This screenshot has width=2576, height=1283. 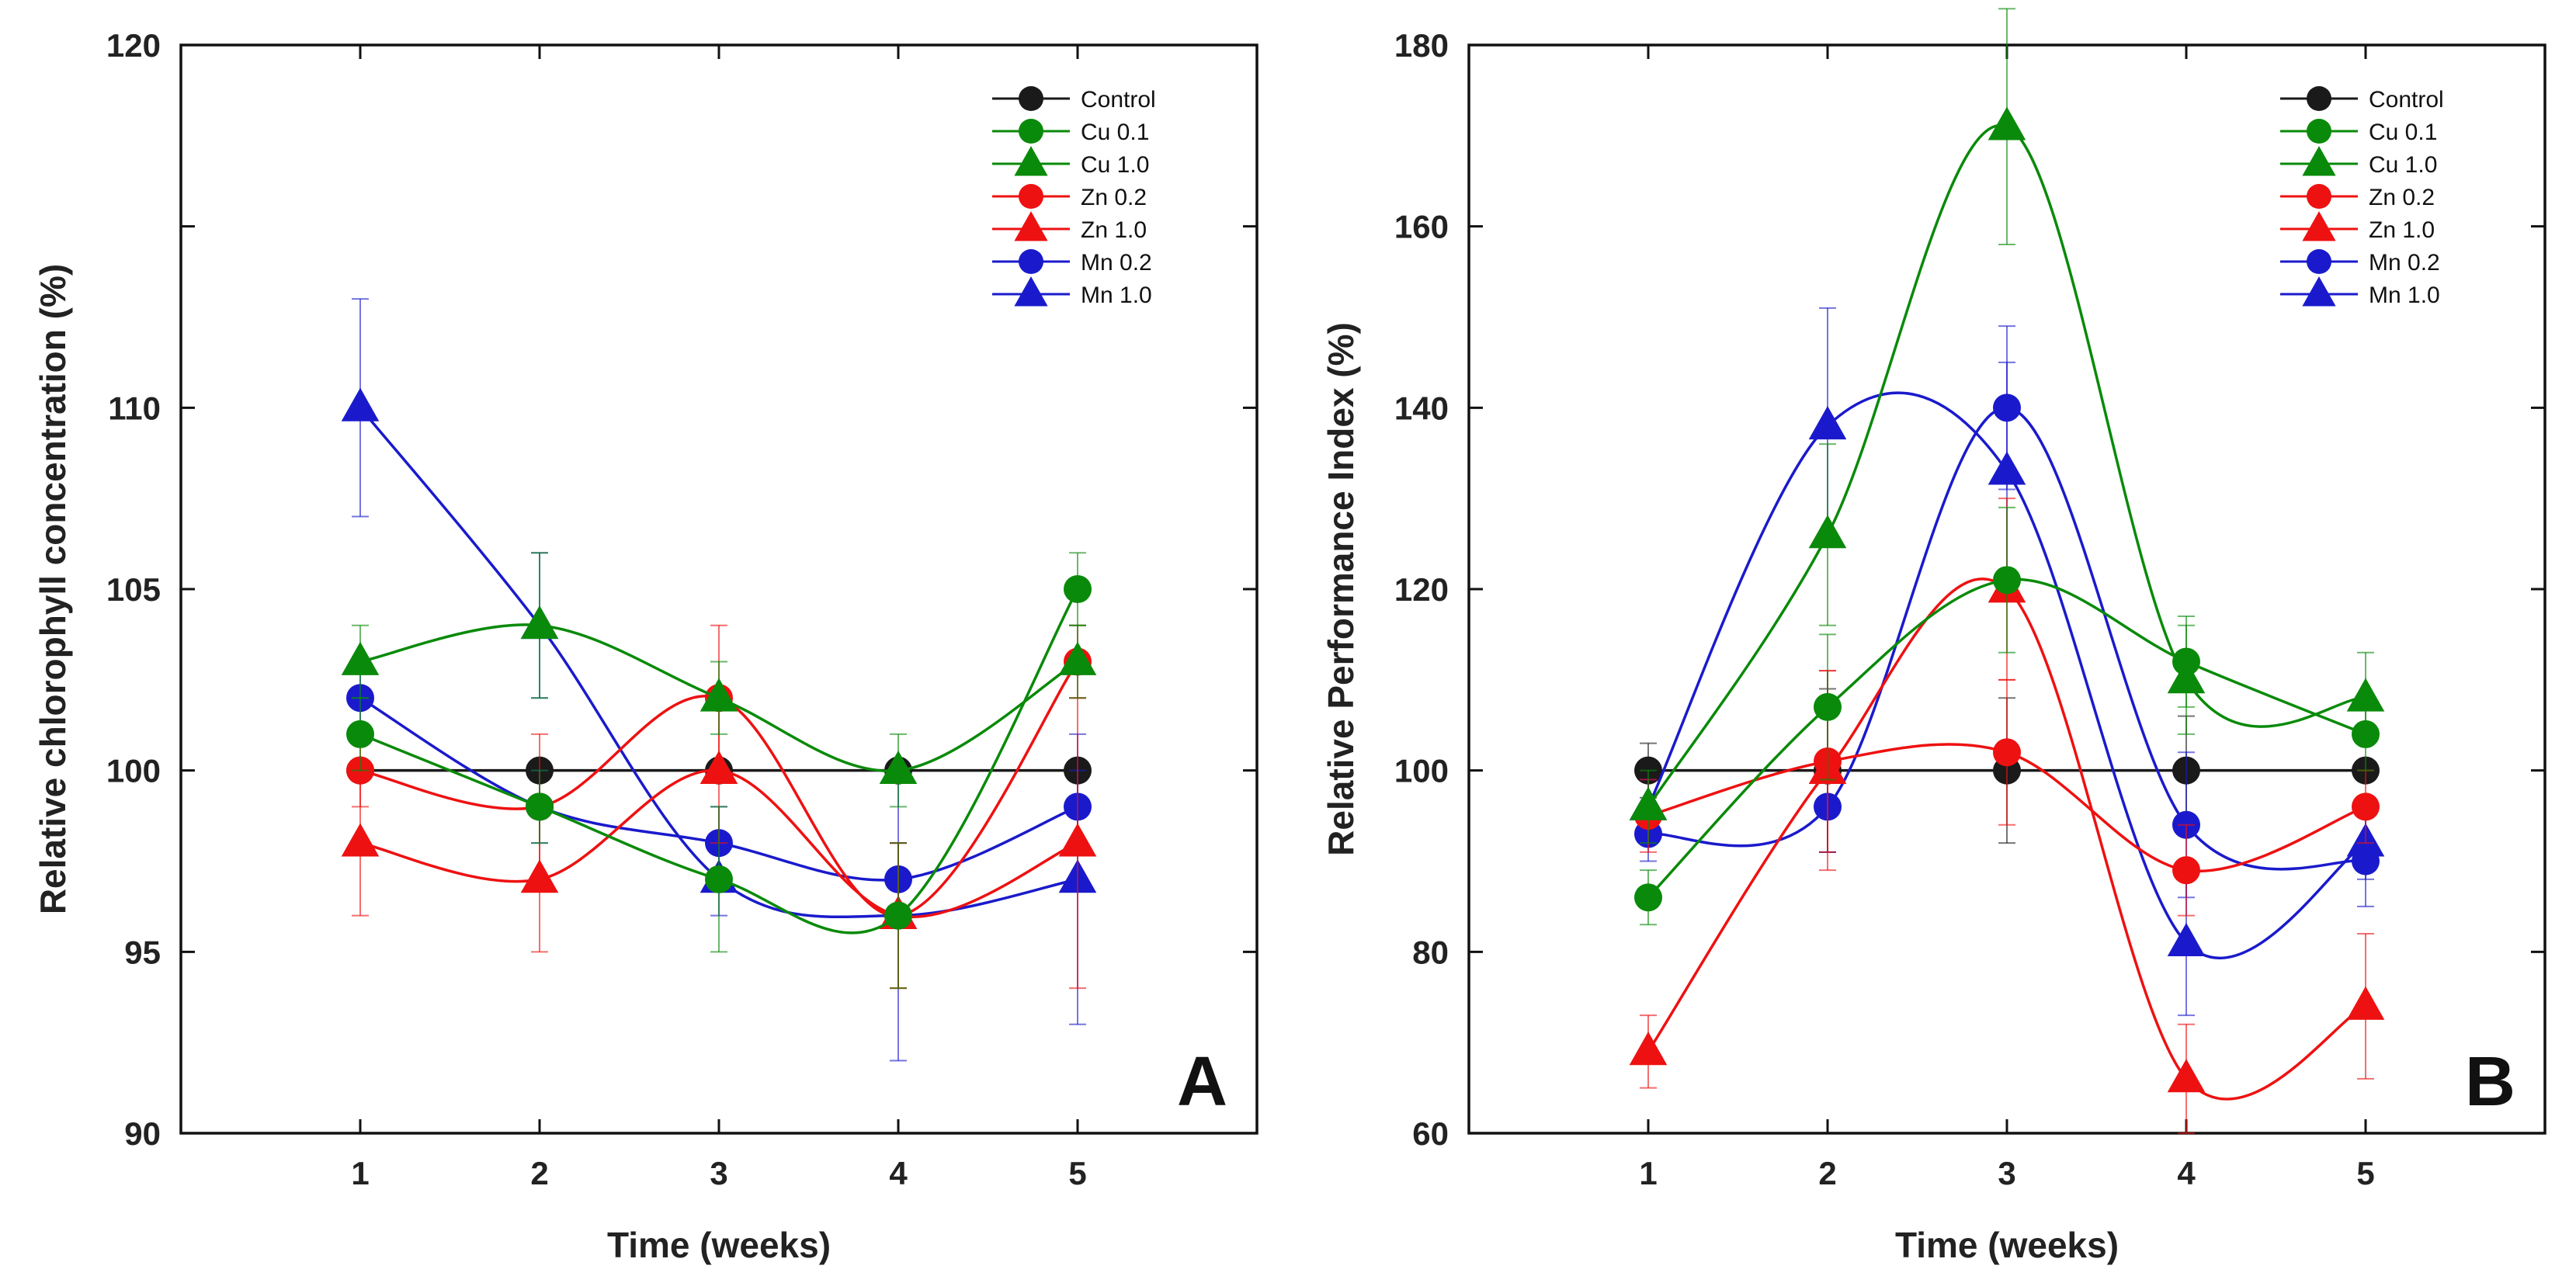 I want to click on chart-b-legend-label-control: Control, so click(x=2406, y=100).